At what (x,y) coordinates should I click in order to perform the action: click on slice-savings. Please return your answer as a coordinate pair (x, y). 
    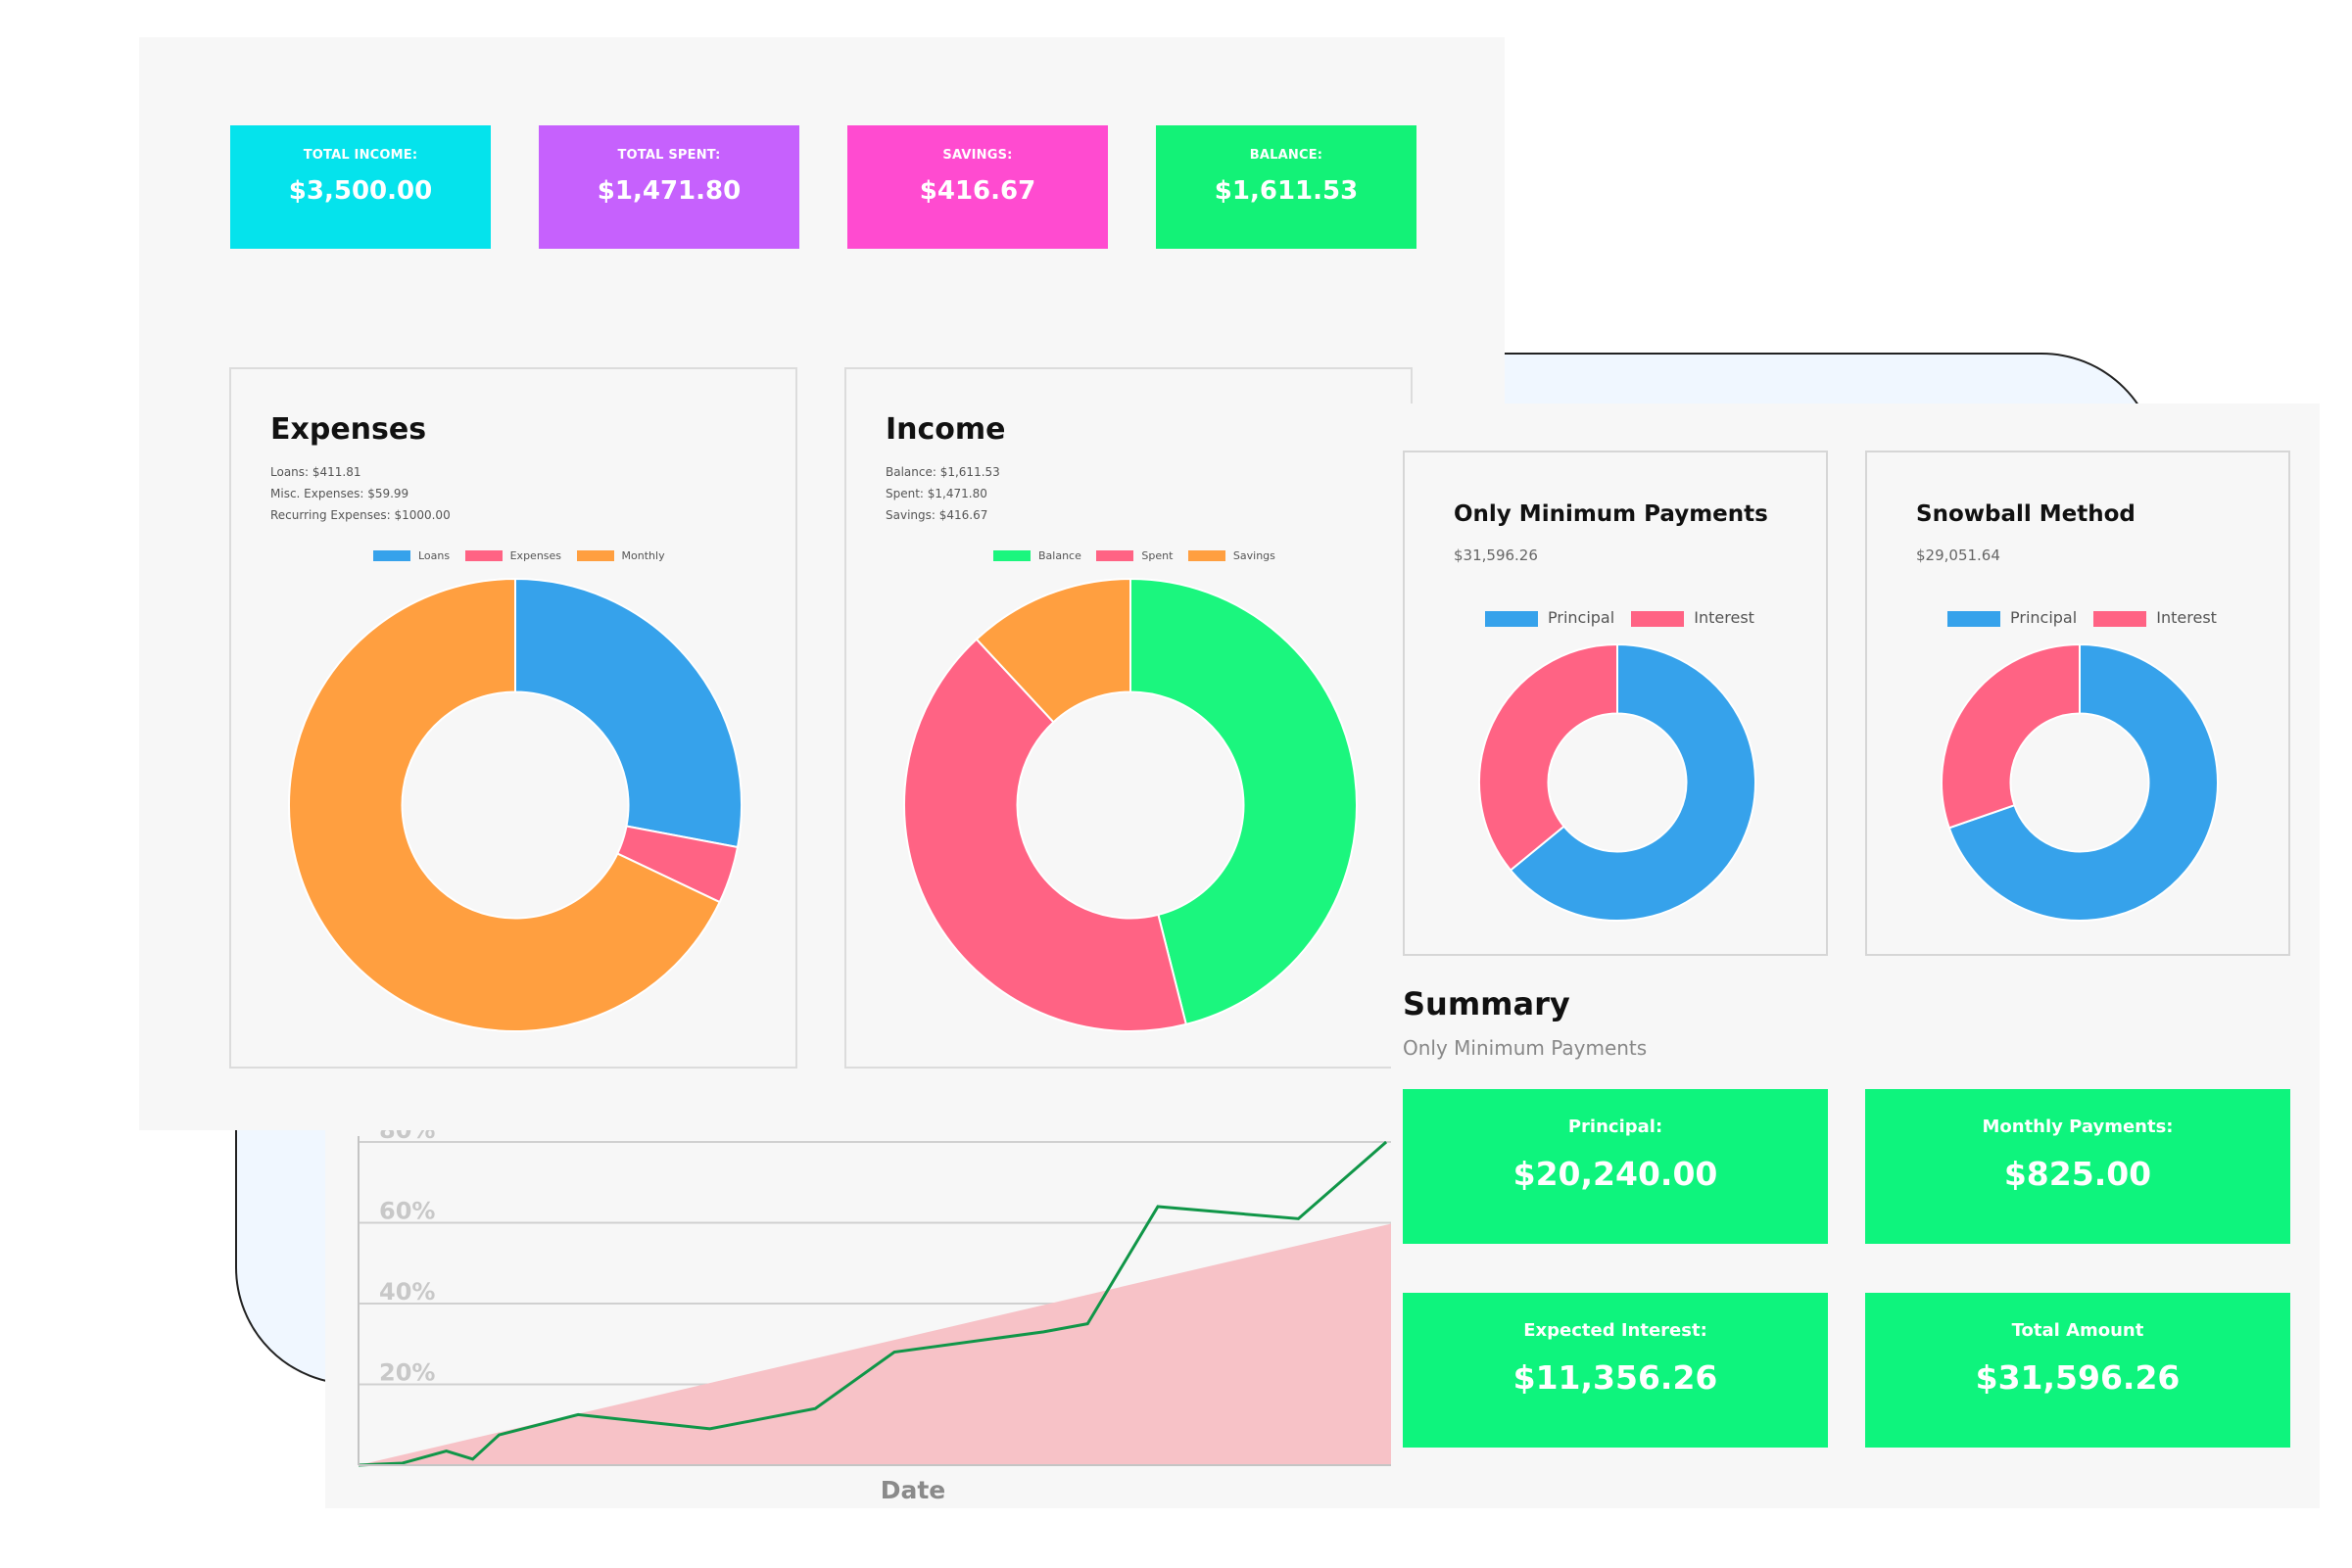
    Looking at the image, I should click on (1053, 651).